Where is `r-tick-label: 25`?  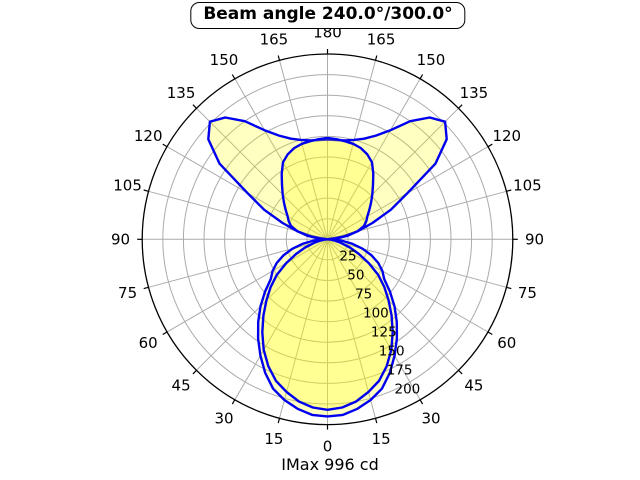
r-tick-label: 25 is located at coordinates (347, 256).